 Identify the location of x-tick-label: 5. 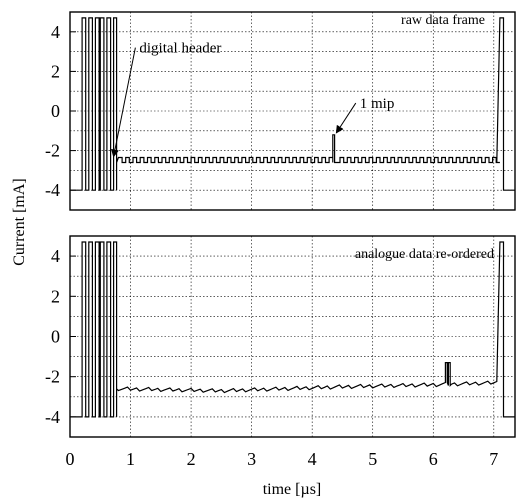
(372, 459).